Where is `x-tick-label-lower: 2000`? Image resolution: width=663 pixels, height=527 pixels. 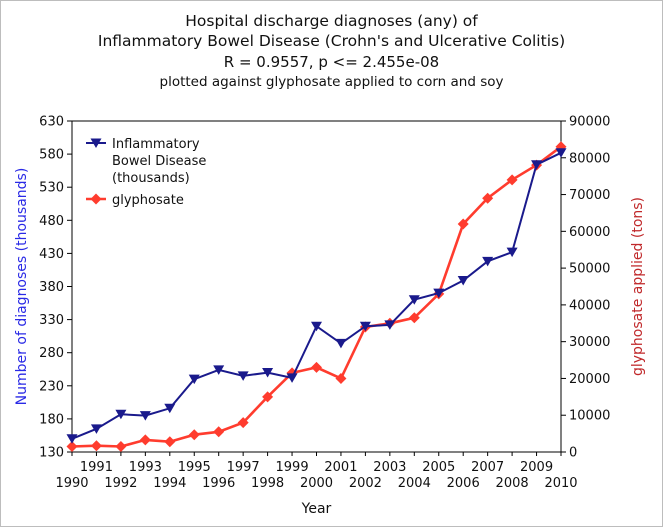
x-tick-label-lower: 2000 is located at coordinates (316, 483).